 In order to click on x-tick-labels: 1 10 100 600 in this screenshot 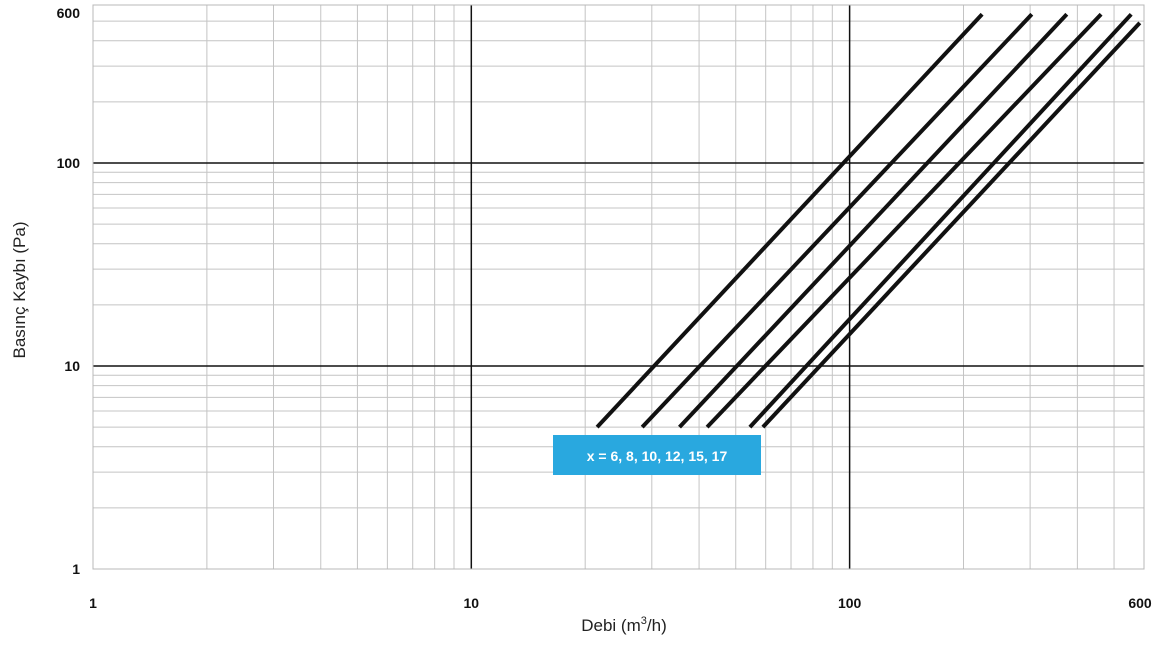, I will do `click(620, 603)`.